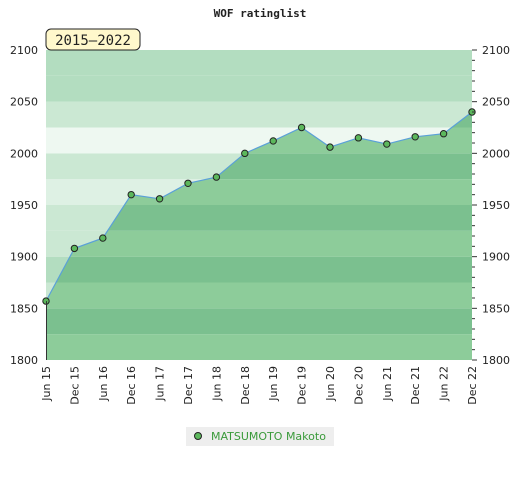  I want to click on x-tick-label: Jun 18, so click(216, 384).